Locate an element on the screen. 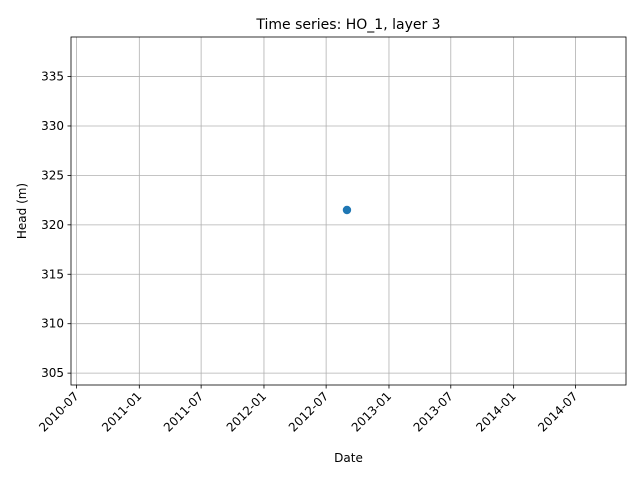 The width and height of the screenshot is (640, 480). y-tick-label: 335 is located at coordinates (52, 77).